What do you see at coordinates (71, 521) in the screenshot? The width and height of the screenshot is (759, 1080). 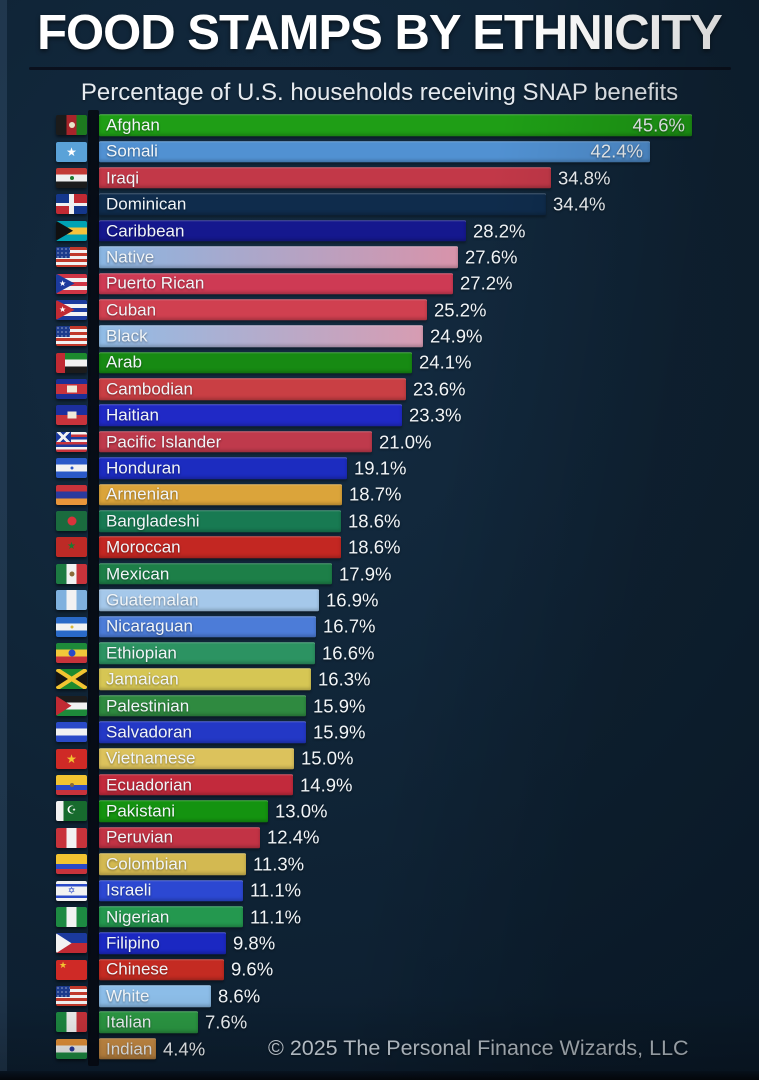 I see `bangladesh-flag-icon` at bounding box center [71, 521].